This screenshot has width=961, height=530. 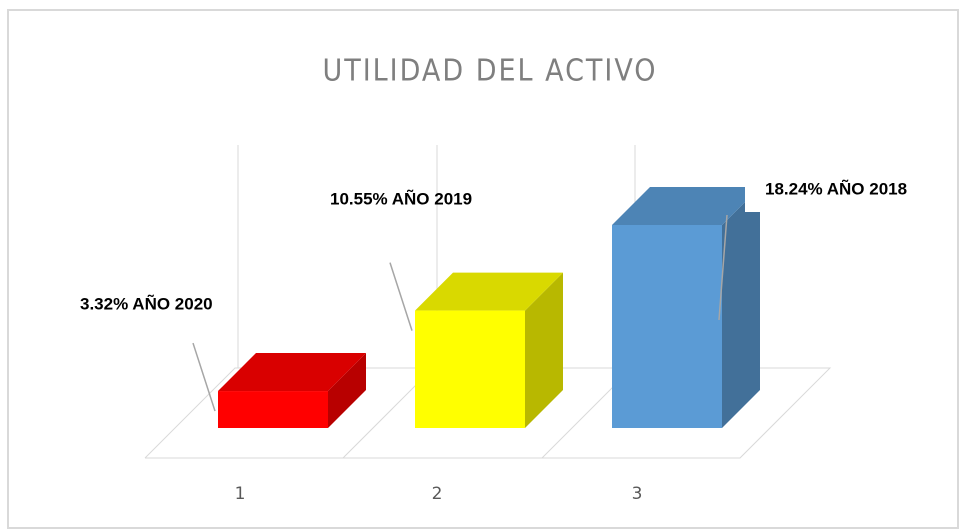 I want to click on x-tick-label: 1, so click(x=240, y=494).